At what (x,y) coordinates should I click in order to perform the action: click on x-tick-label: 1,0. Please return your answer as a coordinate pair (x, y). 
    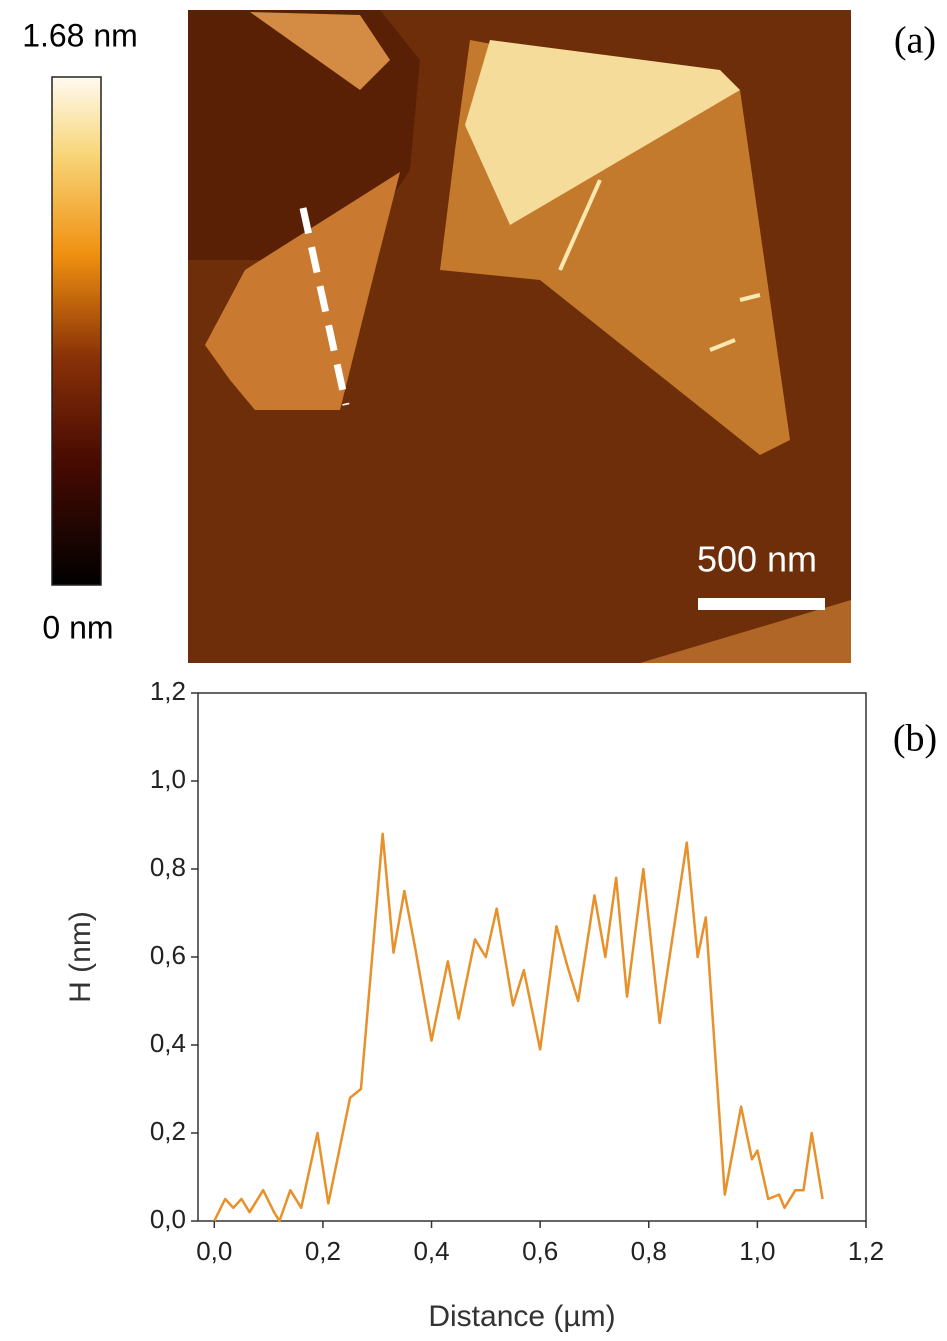
    Looking at the image, I should click on (757, 1251).